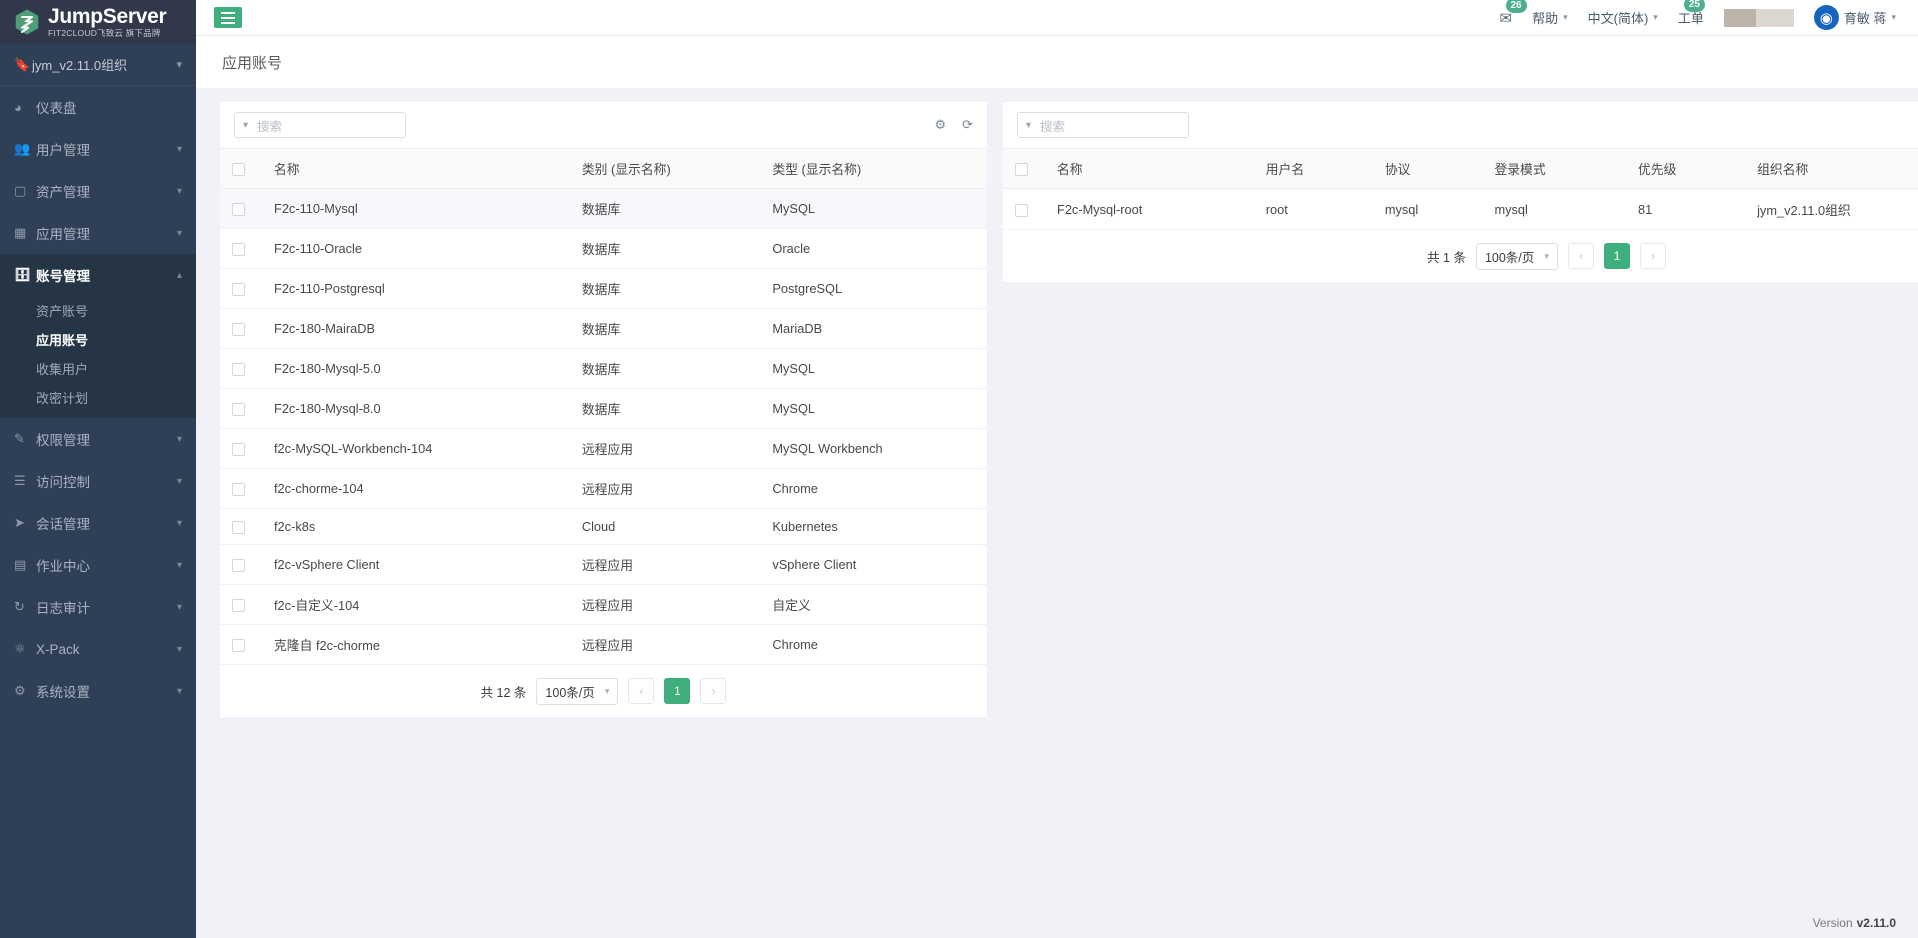 This screenshot has width=1918, height=938. What do you see at coordinates (416, 448) in the screenshot?
I see `cell-name: f2c-MySQL-Workbench-104` at bounding box center [416, 448].